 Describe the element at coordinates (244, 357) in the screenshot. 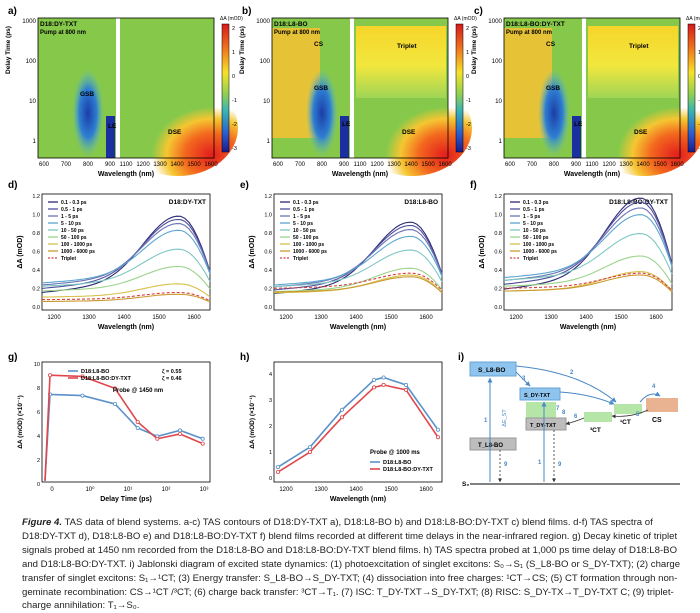

I see `panel-letter: h)` at that location.